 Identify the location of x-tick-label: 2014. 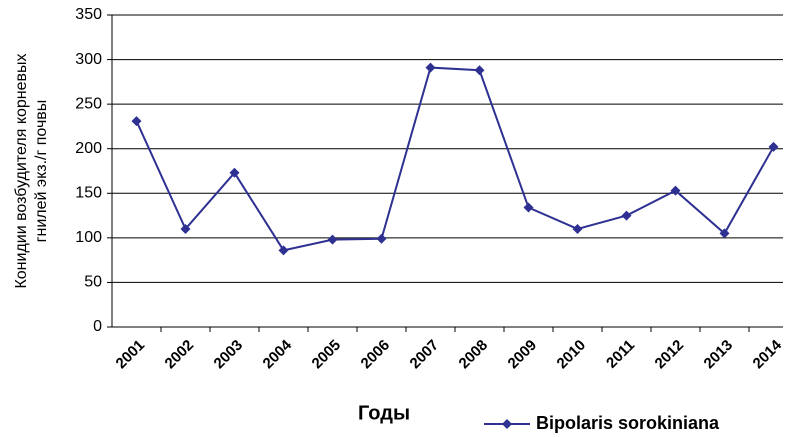
(768, 354).